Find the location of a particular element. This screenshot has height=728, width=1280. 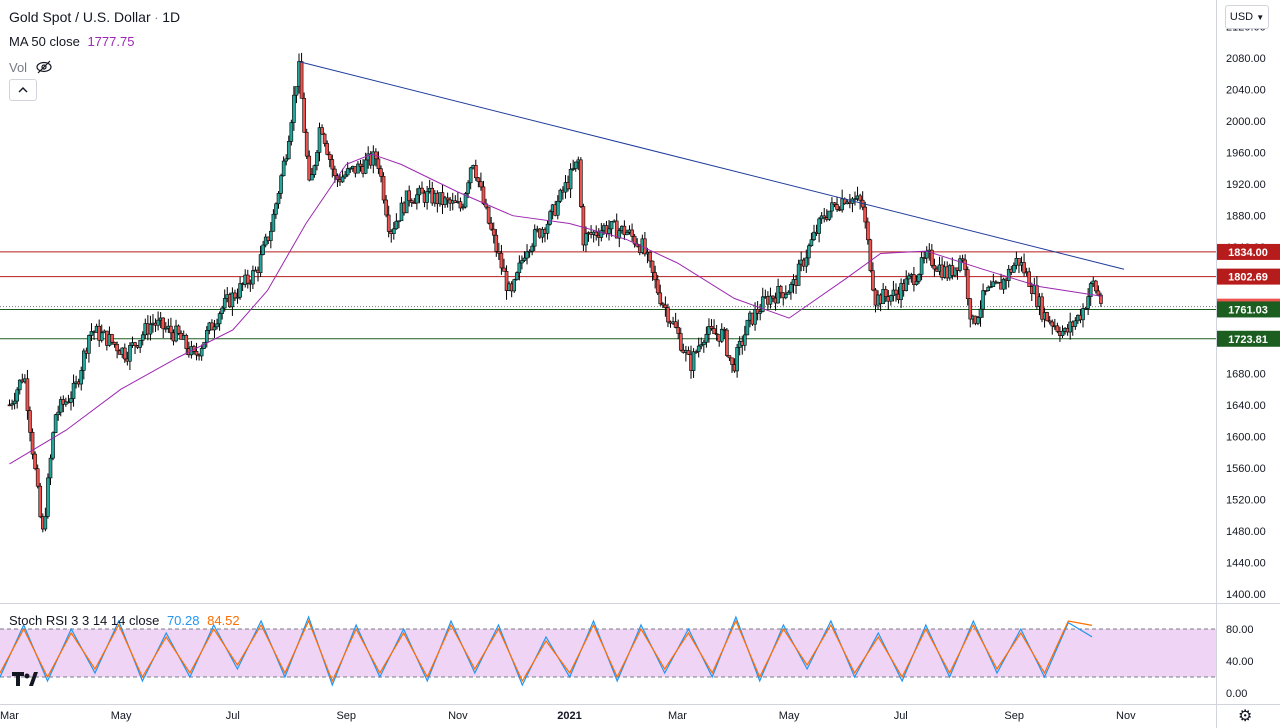

time-tick-label: May is located at coordinates (121, 716).